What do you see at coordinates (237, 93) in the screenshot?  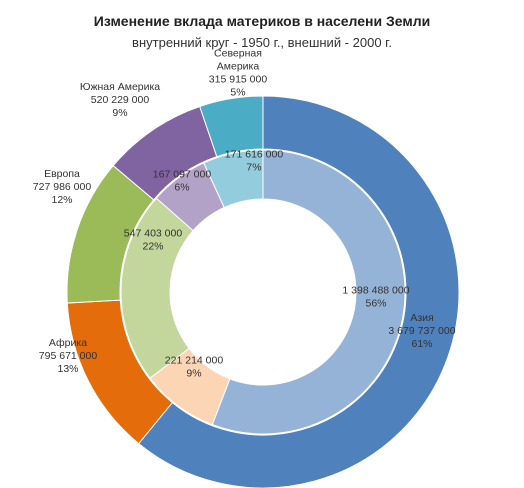 I see `outer-percent-label-5: 5%` at bounding box center [237, 93].